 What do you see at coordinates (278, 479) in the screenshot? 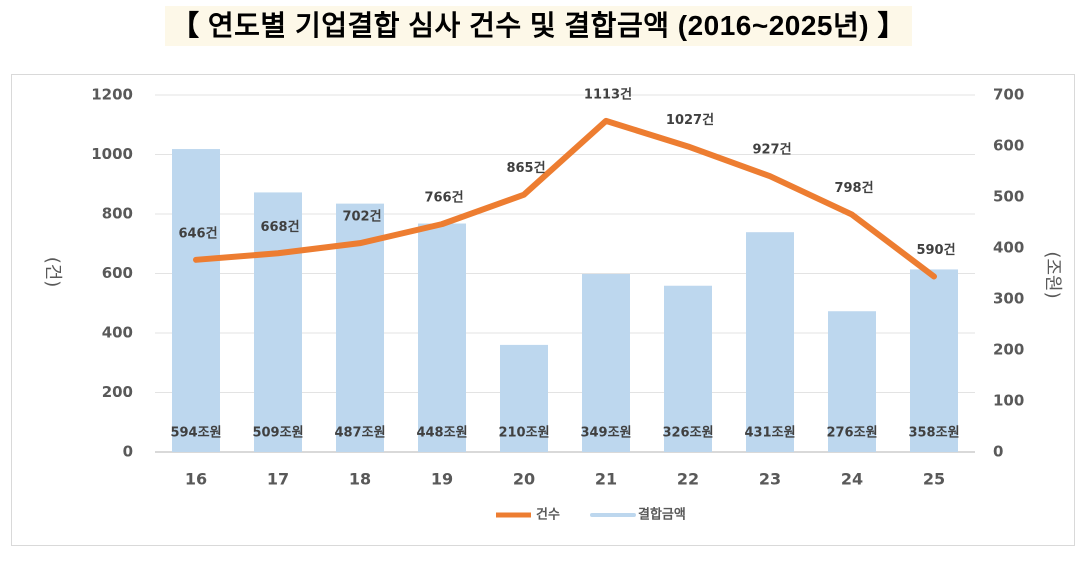
I see `x-tick-label: 17` at bounding box center [278, 479].